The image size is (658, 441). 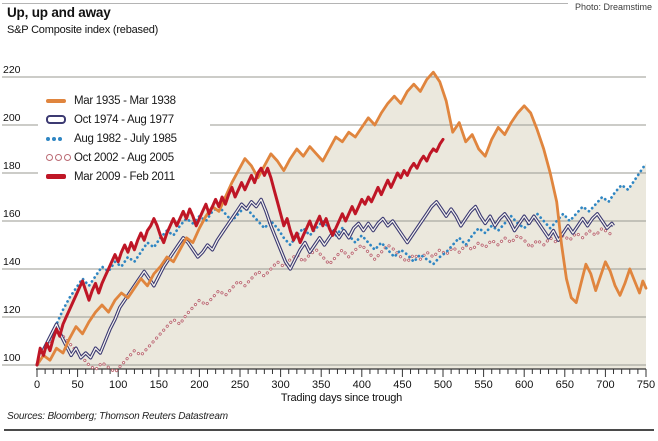 I want to click on legend-swatch-outline-icon, so click(x=60, y=119).